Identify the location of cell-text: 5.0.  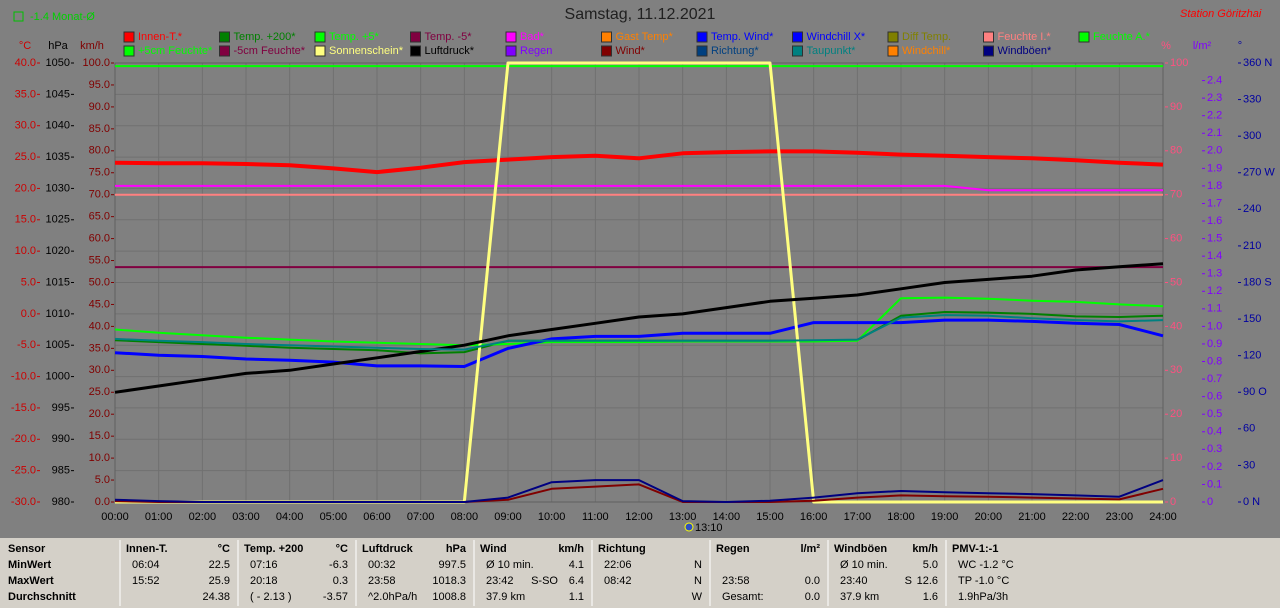
(930, 565).